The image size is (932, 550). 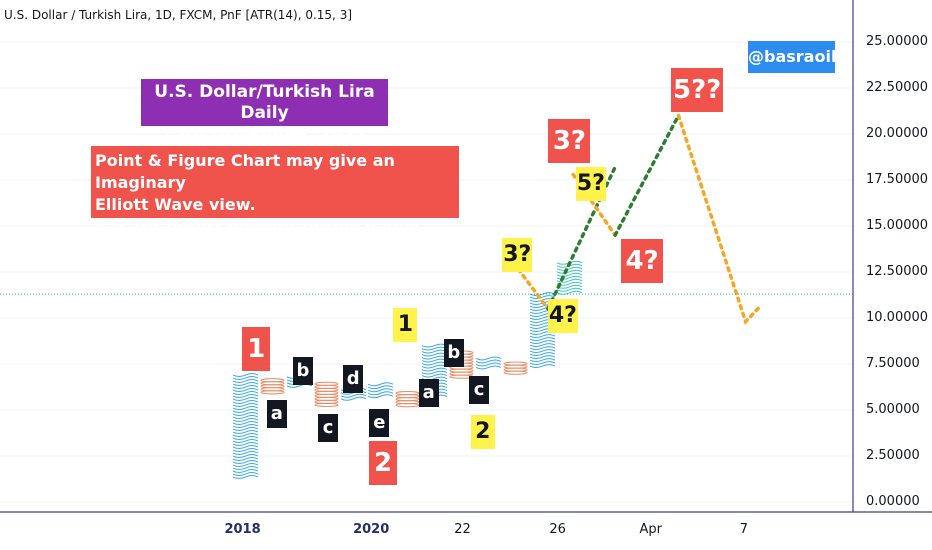 What do you see at coordinates (897, 179) in the screenshot?
I see `price-axis-label: 17.50000` at bounding box center [897, 179].